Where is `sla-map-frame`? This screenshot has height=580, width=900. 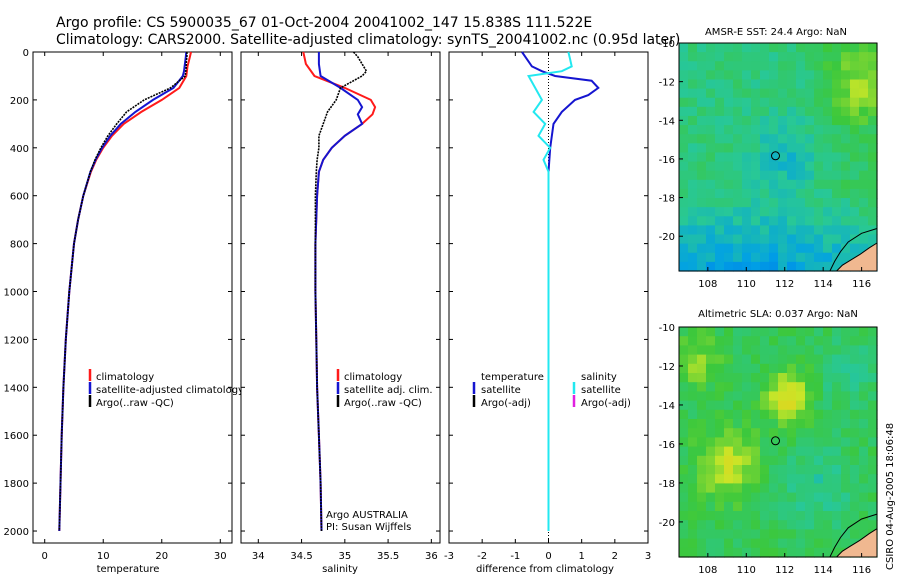
sla-map-frame is located at coordinates (778, 442).